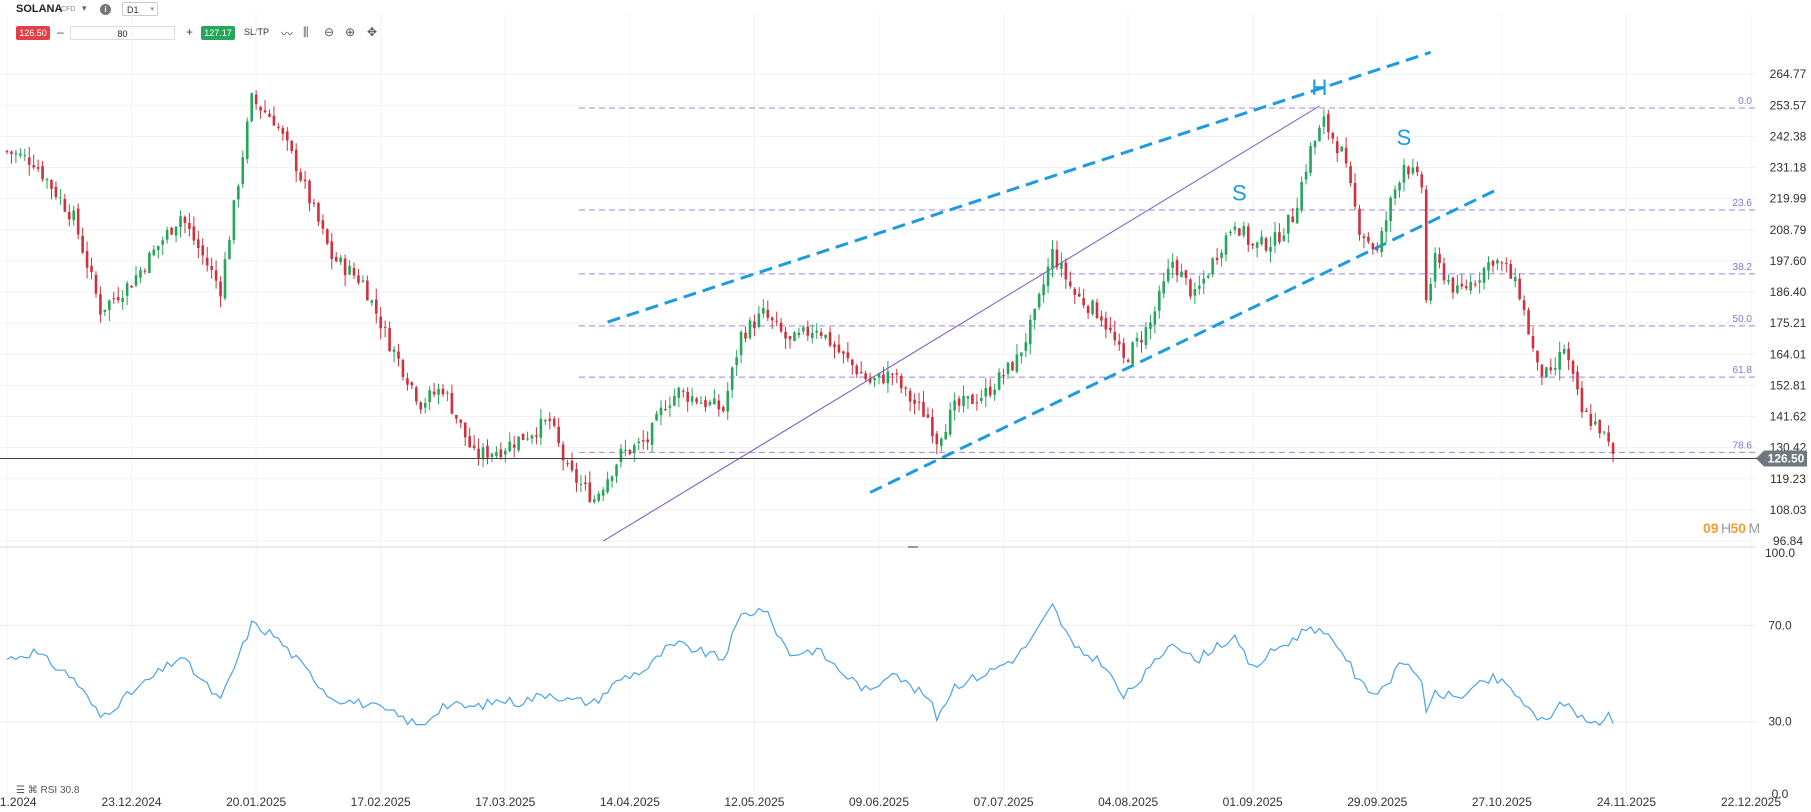 The image size is (1811, 812). Describe the element at coordinates (60, 32) in the screenshot. I see `decrease-quantity-button: –` at that location.